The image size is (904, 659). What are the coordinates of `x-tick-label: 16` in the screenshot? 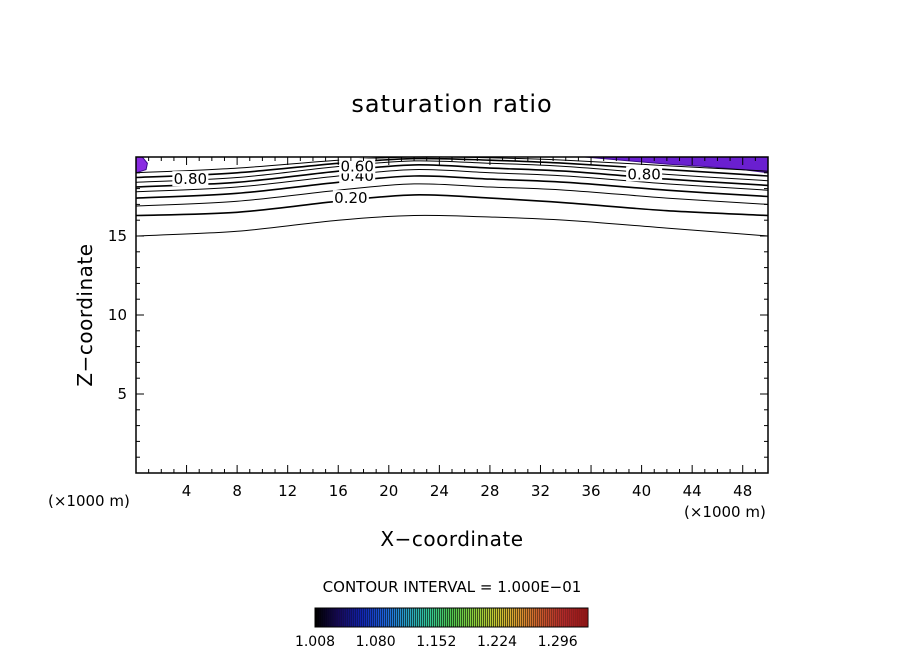 It's located at (338, 491).